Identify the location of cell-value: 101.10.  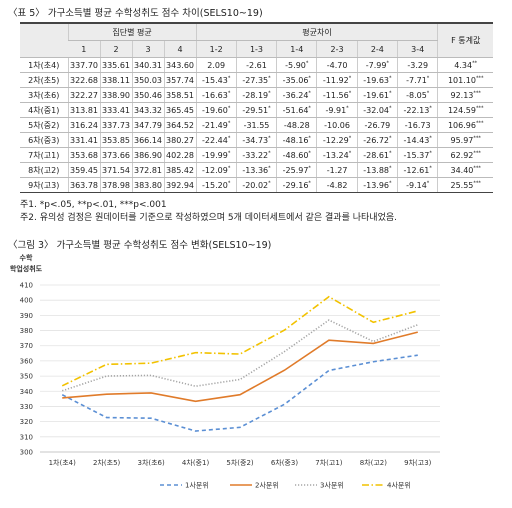
(461, 80).